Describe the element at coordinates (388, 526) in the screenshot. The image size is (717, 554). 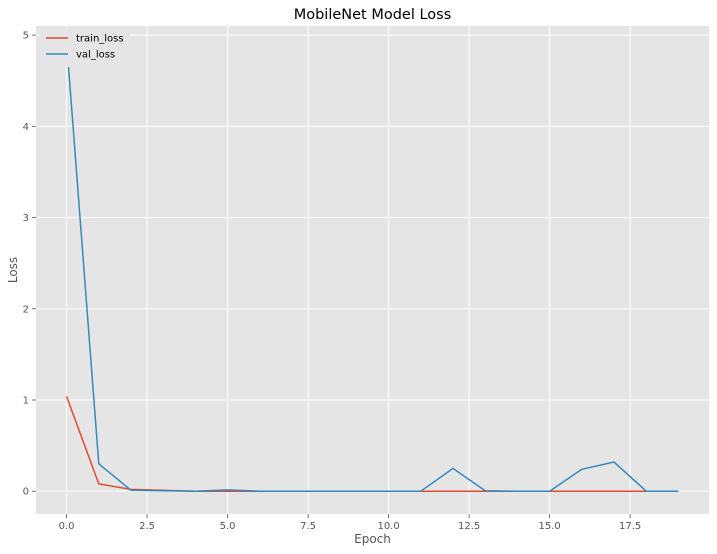
I see `x-tick-label: 10.0` at that location.